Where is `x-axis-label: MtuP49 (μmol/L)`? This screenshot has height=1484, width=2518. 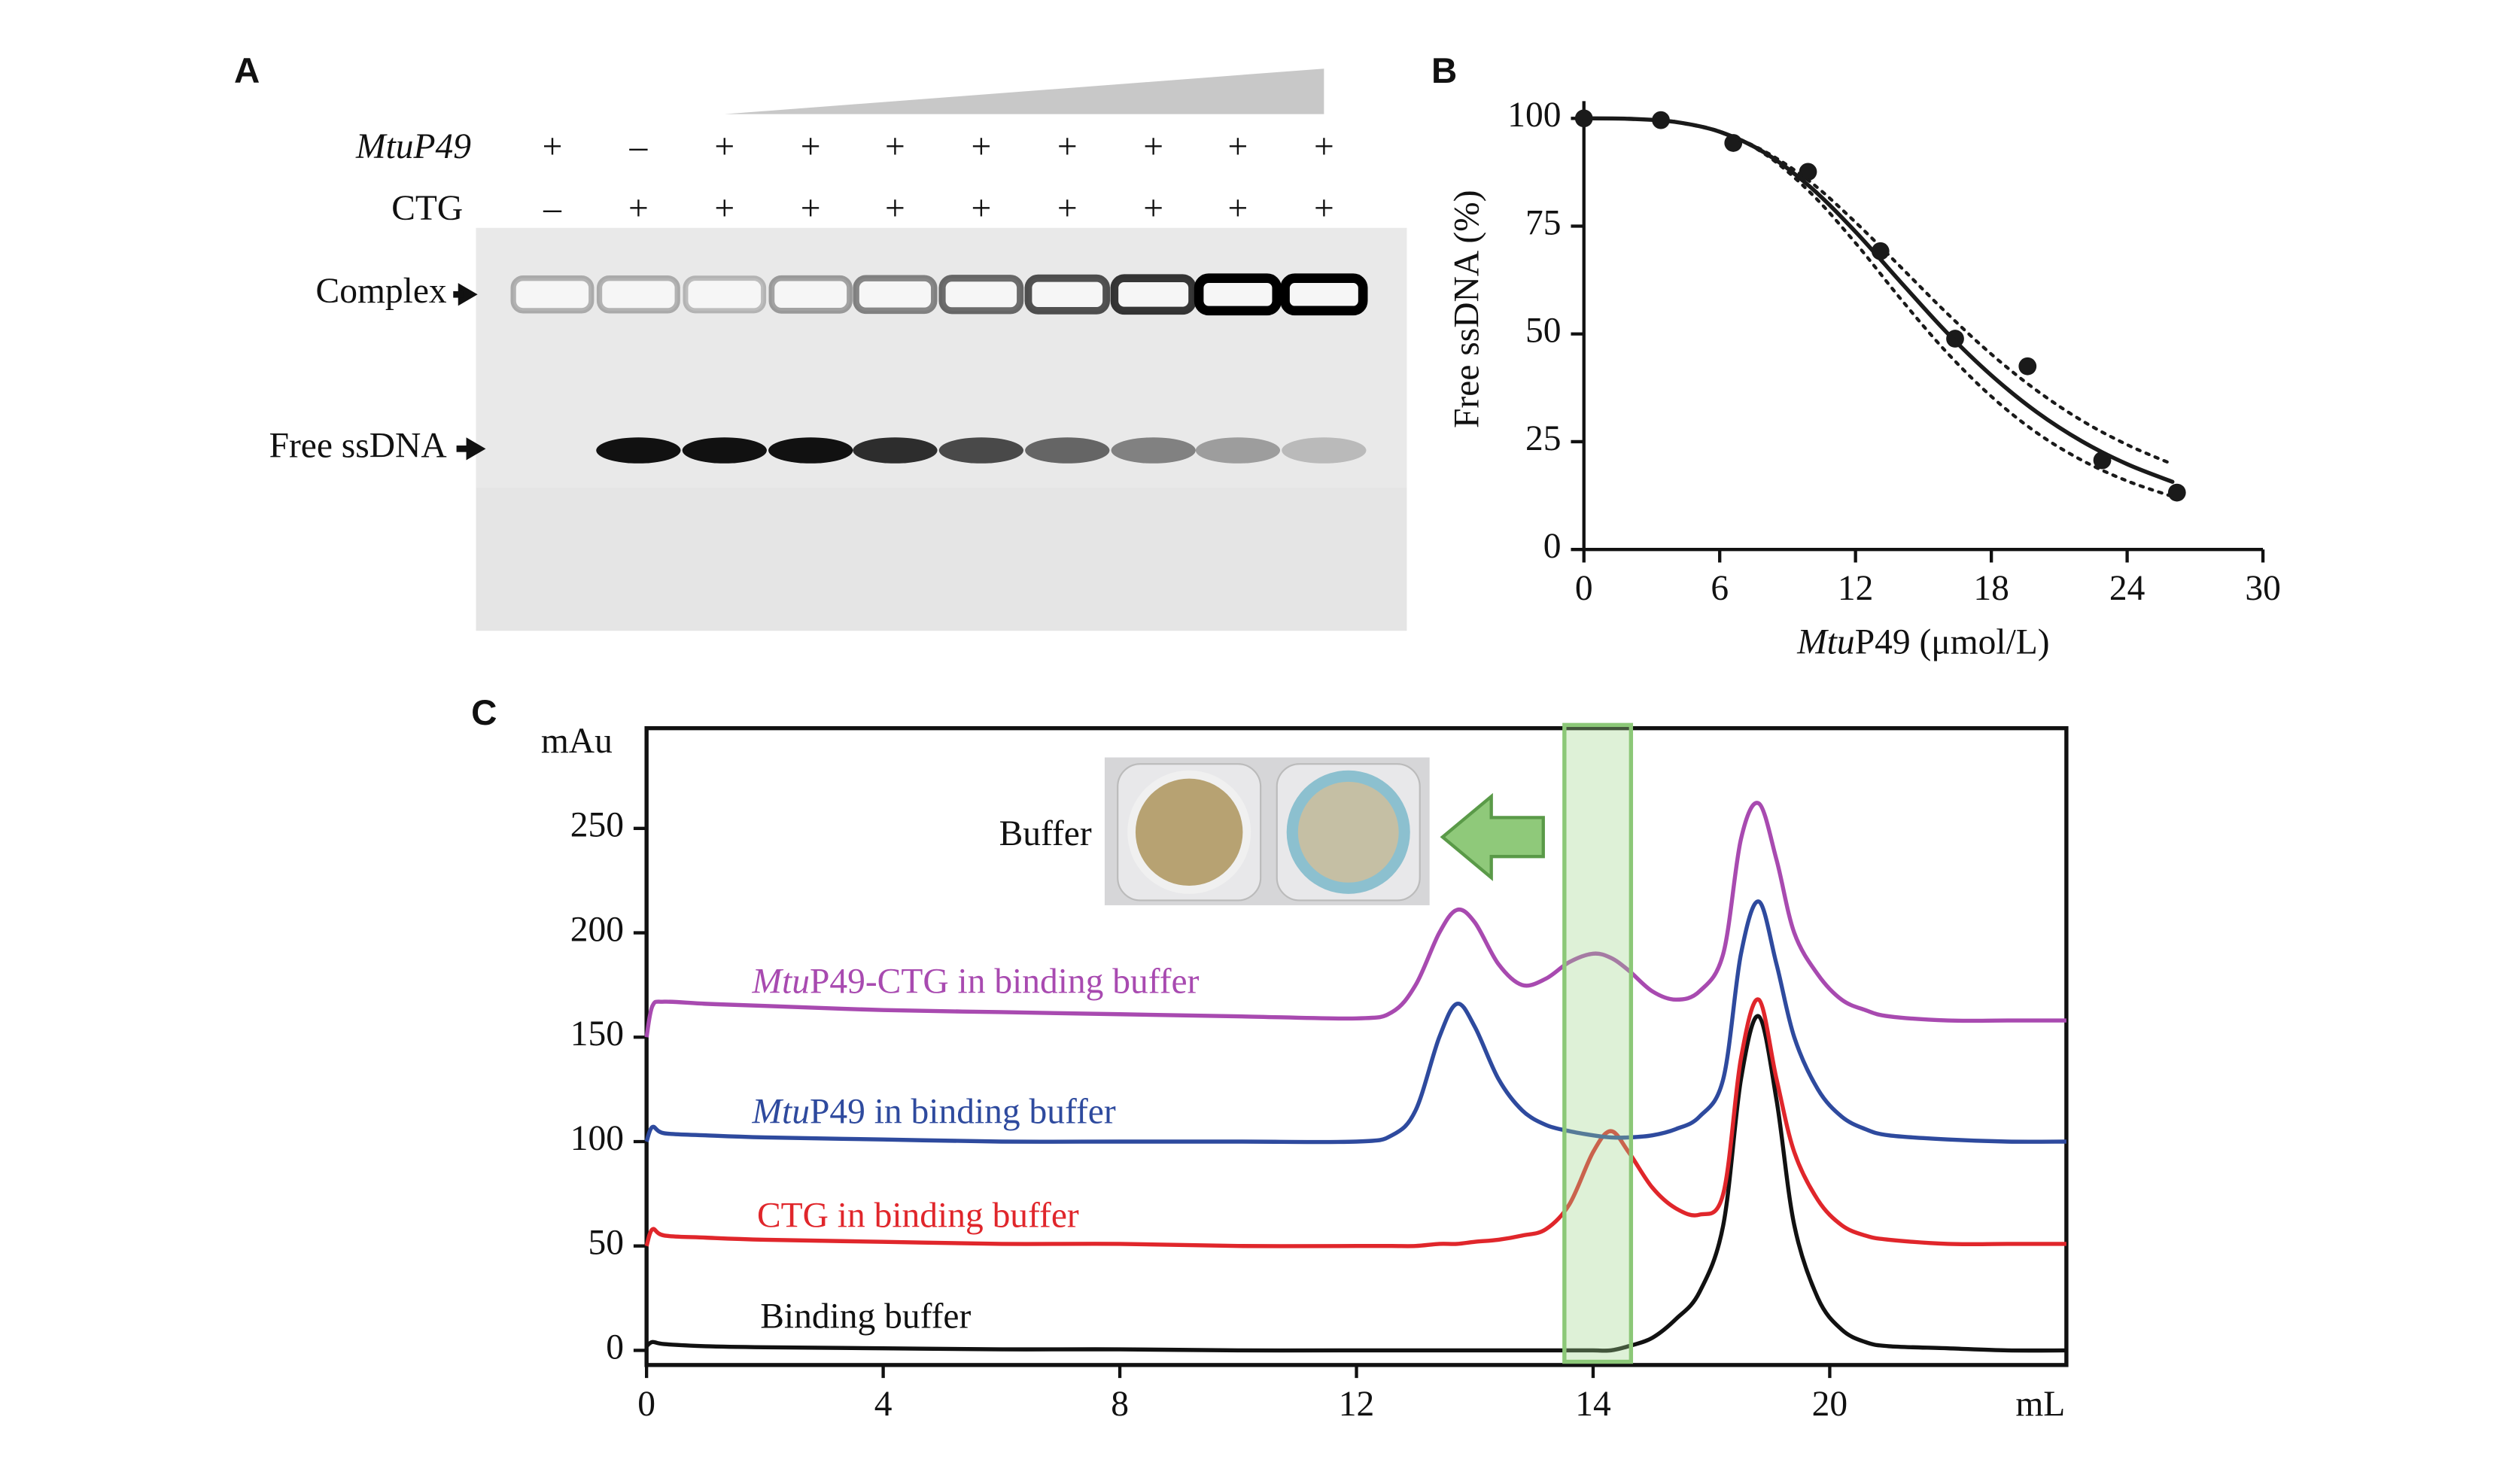
x-axis-label: MtuP49 (μmol/L) is located at coordinates (1922, 641).